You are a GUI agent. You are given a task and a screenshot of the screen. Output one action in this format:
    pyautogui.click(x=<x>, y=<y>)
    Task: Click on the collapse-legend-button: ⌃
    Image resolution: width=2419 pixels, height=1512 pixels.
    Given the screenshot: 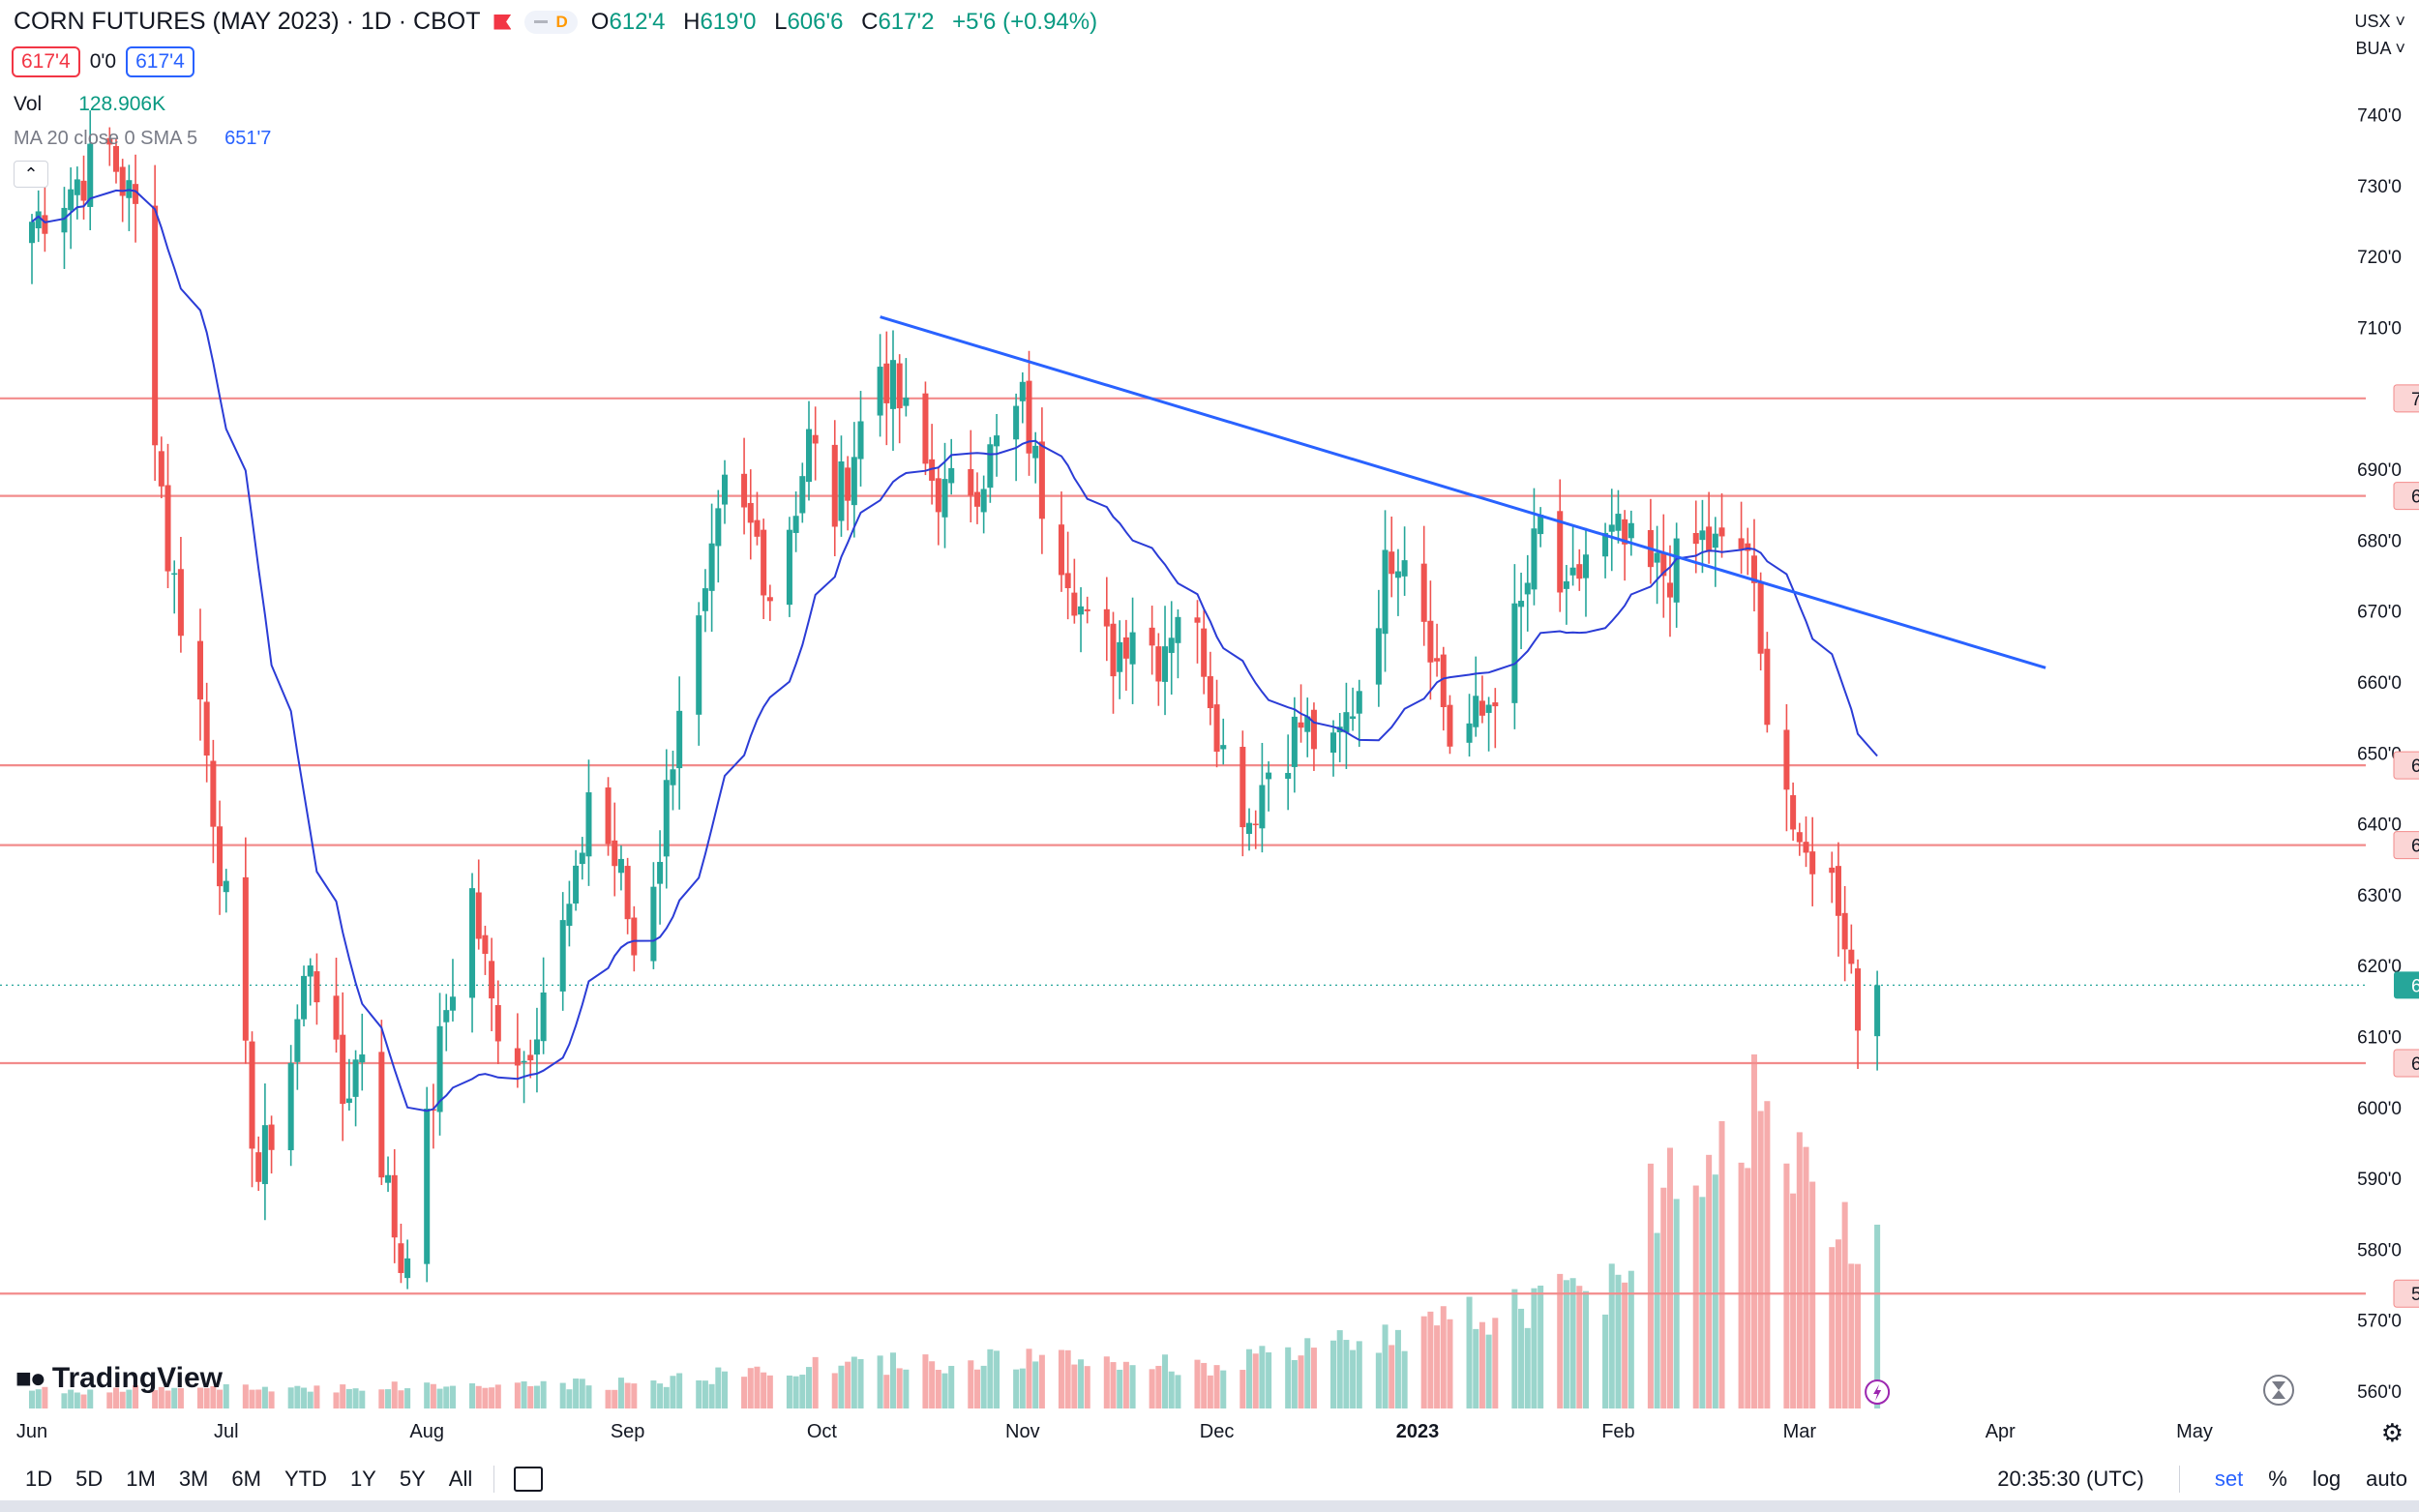 What is the action you would take?
    pyautogui.click(x=31, y=174)
    